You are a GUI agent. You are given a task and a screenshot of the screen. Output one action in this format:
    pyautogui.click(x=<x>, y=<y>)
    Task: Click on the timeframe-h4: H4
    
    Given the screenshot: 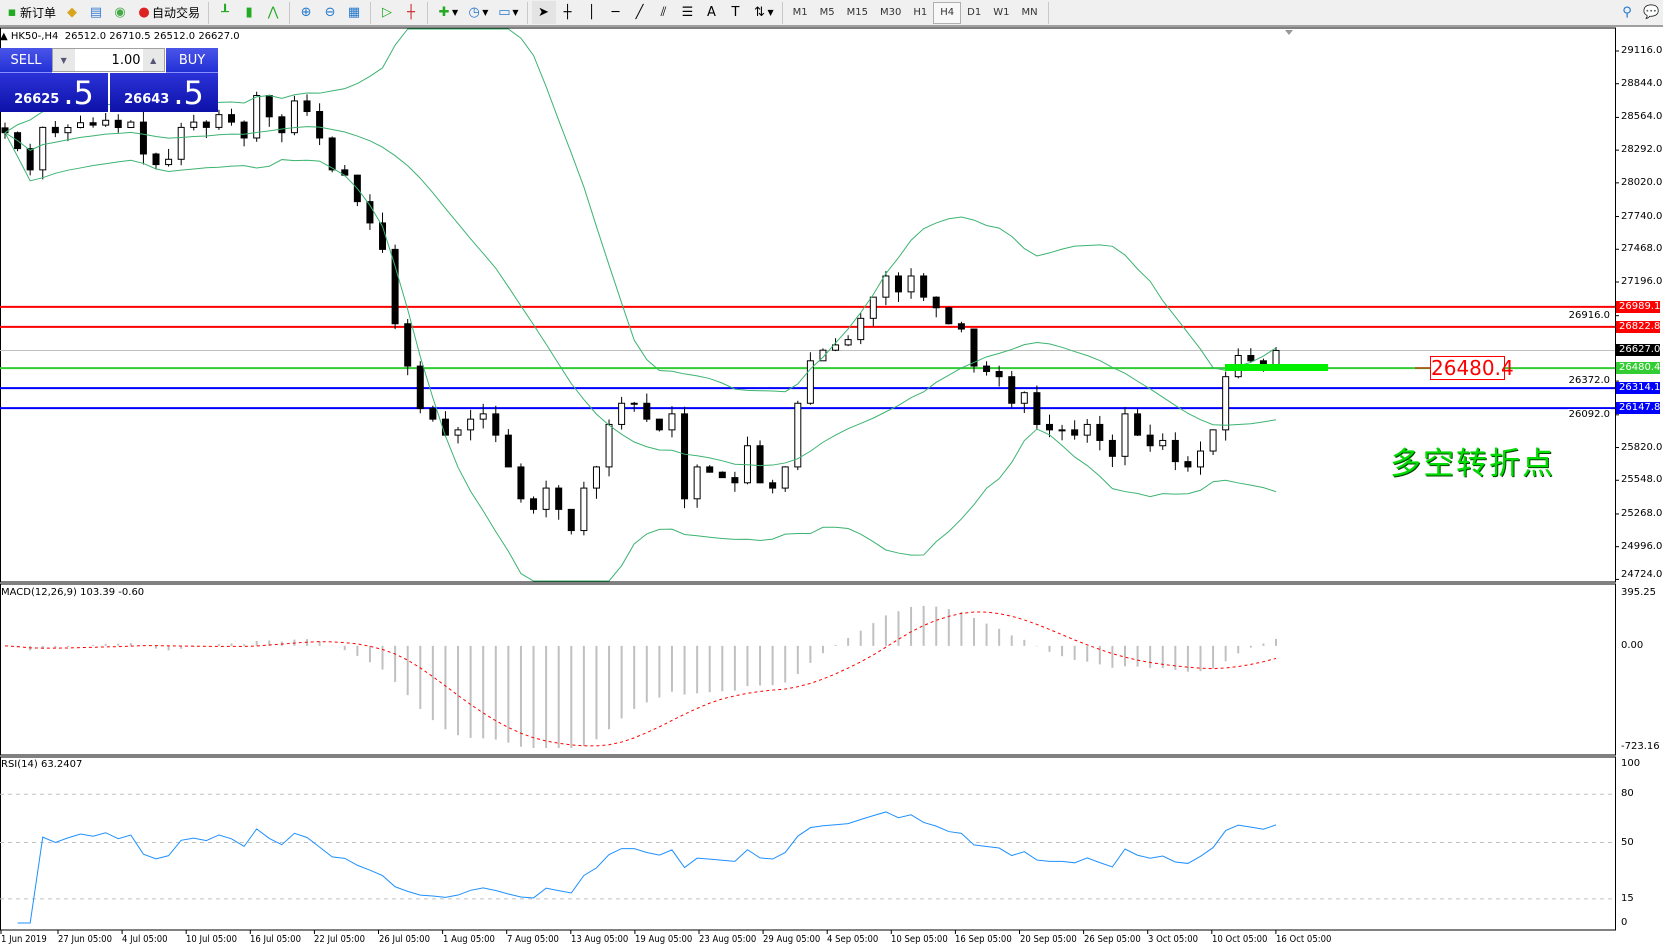 What is the action you would take?
    pyautogui.click(x=947, y=12)
    